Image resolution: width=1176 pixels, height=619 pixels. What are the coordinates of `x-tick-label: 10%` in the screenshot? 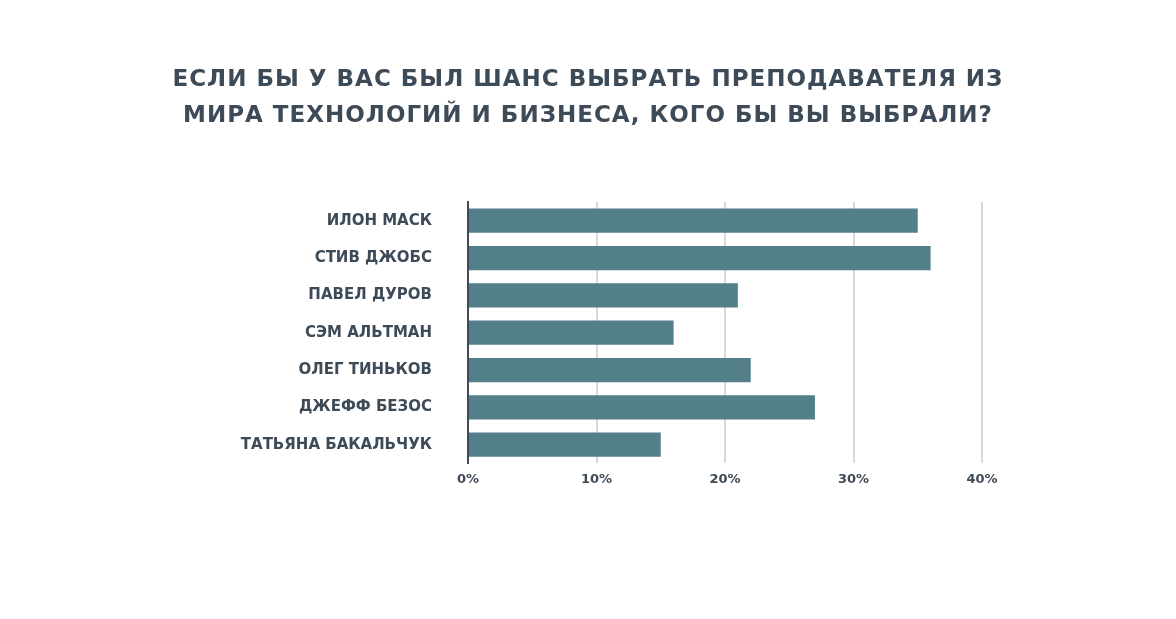 It's located at (596, 478).